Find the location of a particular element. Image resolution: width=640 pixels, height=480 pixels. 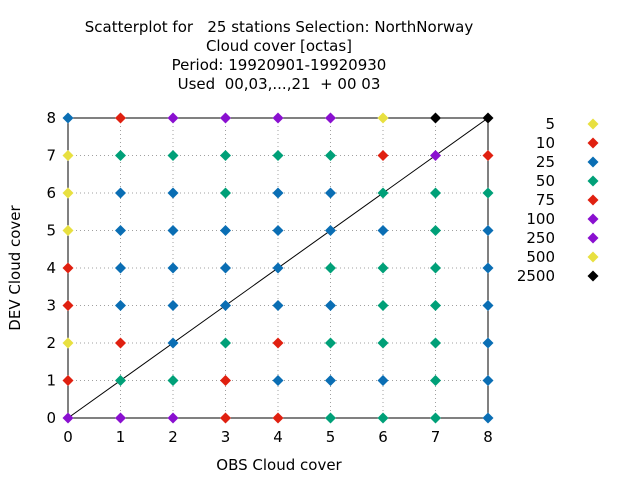

legend-item: 10 is located at coordinates (567, 143).